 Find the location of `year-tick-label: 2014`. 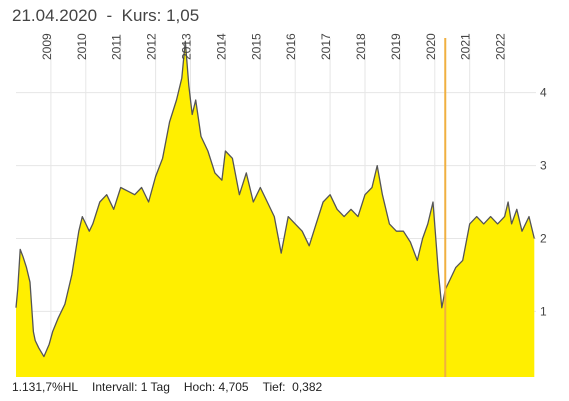

year-tick-label: 2014 is located at coordinates (221, 46).